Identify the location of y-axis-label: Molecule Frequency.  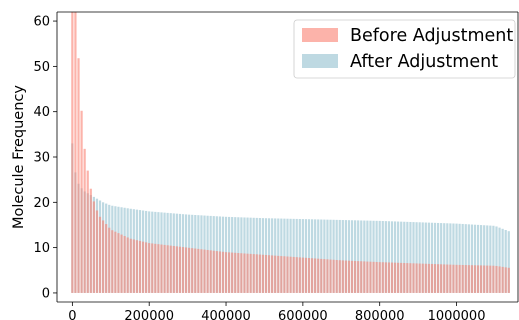
(19, 157).